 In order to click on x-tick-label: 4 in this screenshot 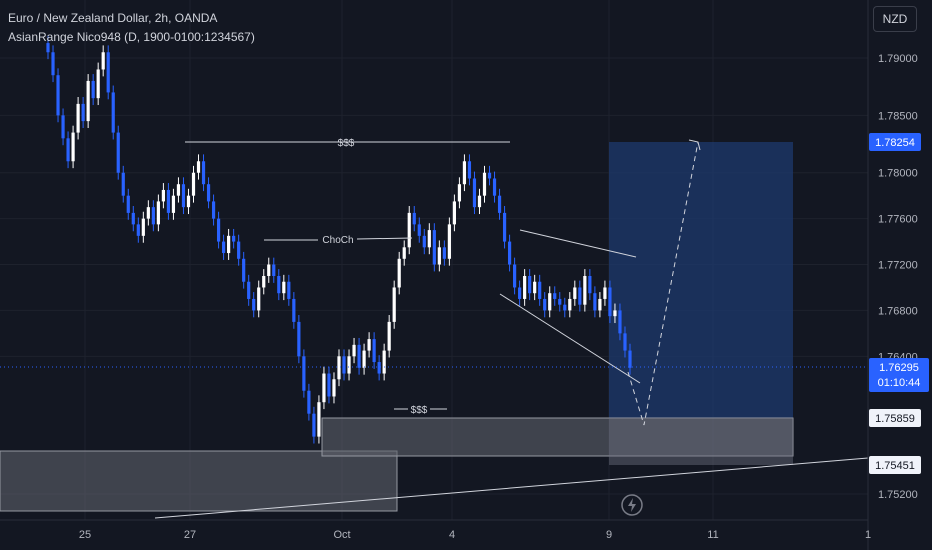, I will do `click(452, 535)`.